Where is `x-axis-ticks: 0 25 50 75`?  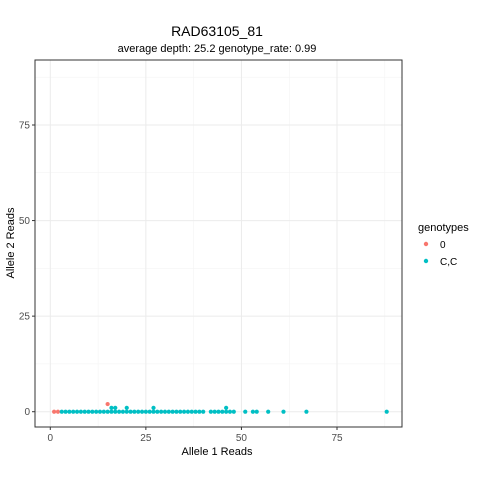
x-axis-ticks: 0 25 50 75 is located at coordinates (195, 435).